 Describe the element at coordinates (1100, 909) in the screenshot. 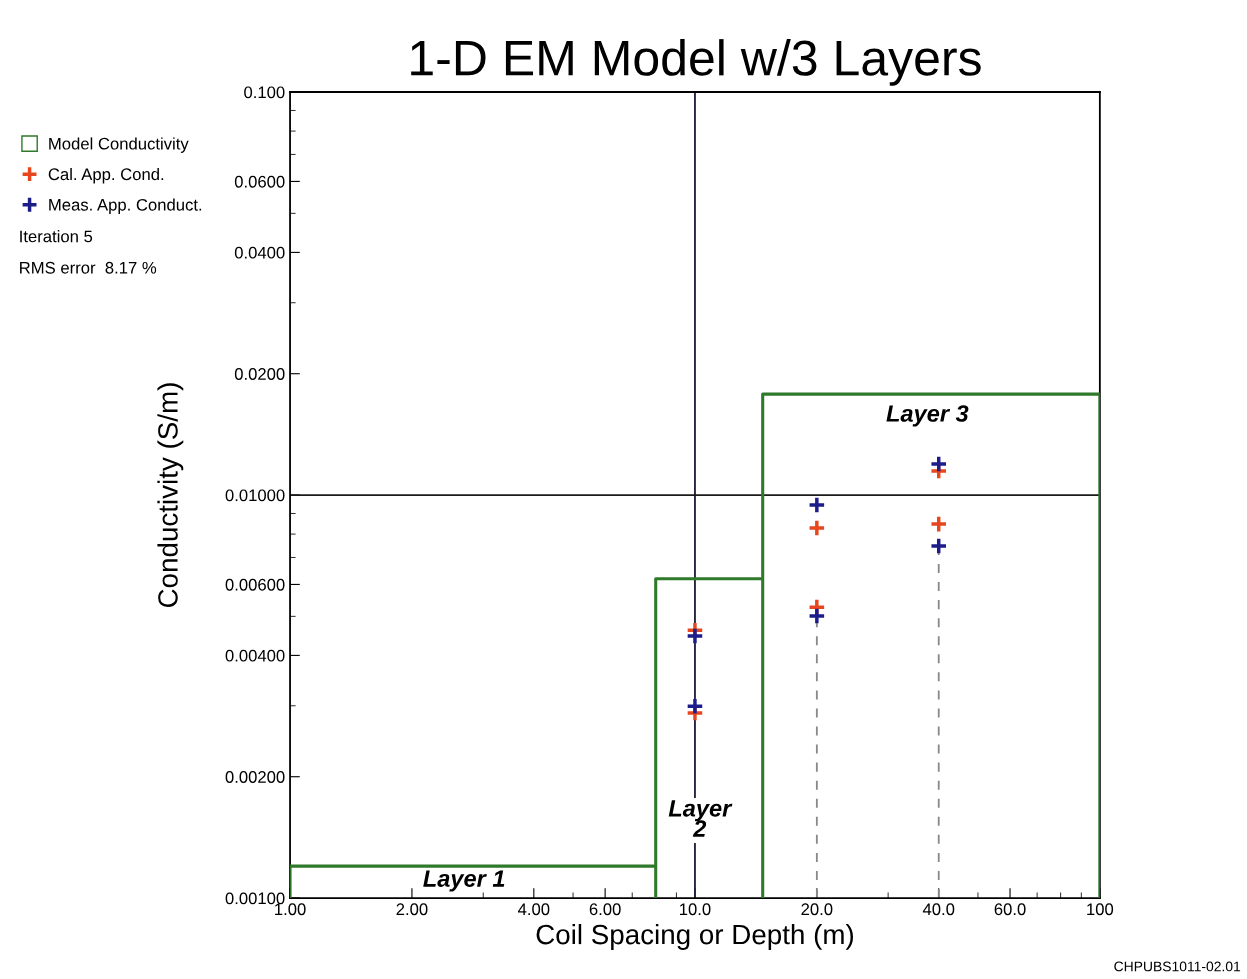

I see `x-tick-label: 100` at that location.